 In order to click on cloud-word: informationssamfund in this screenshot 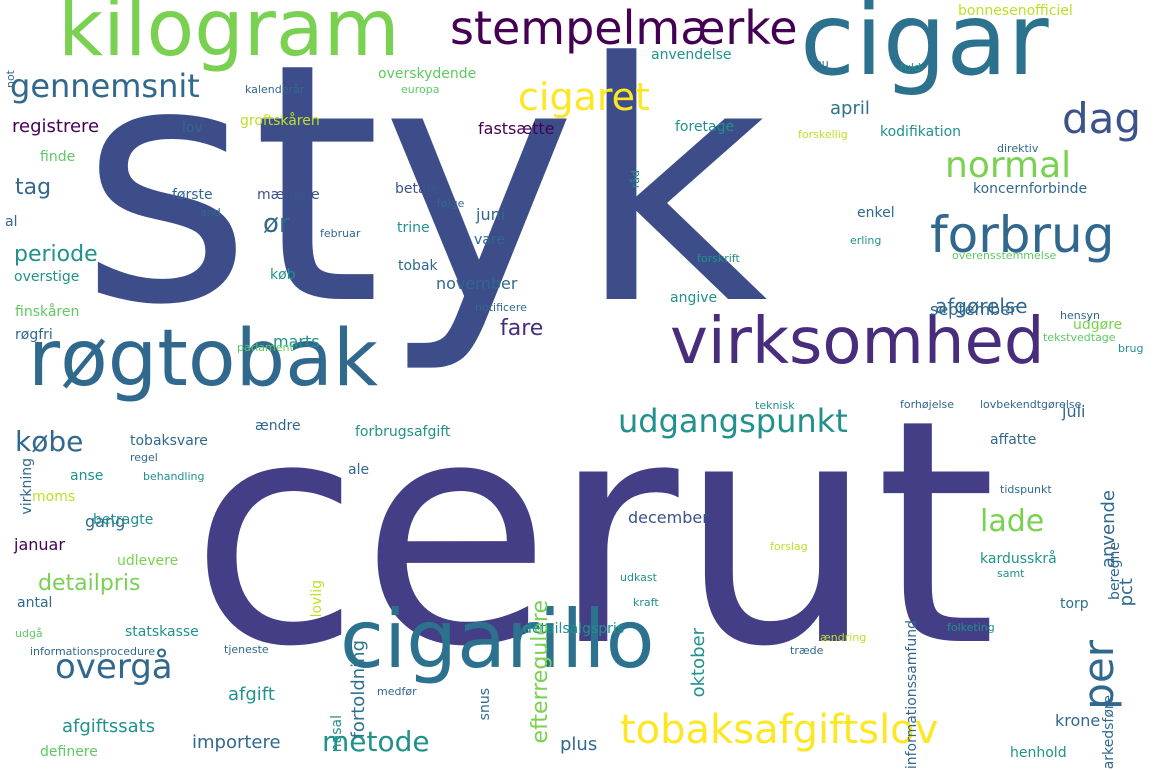, I will do `click(912, 695)`.